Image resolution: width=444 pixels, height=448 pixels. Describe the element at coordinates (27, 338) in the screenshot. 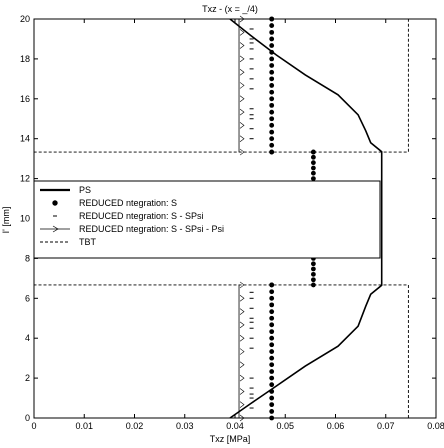

I see `y-tick-label: 4` at that location.